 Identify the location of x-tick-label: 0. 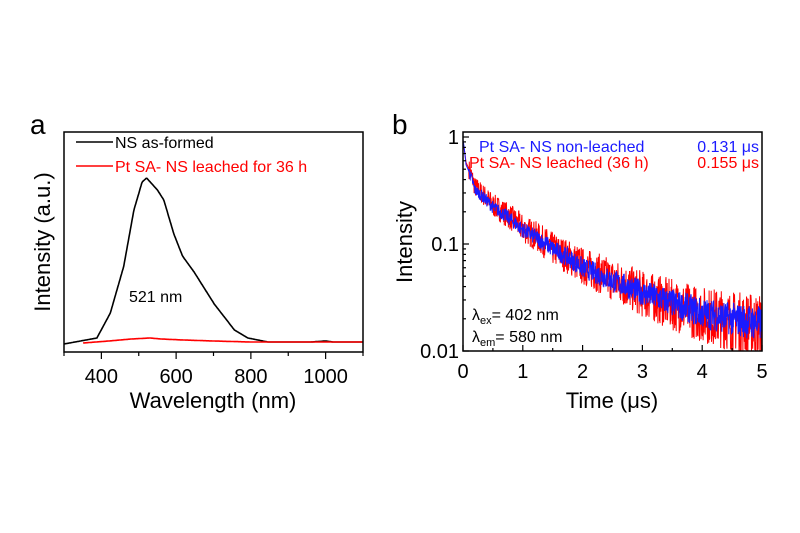
(462, 372).